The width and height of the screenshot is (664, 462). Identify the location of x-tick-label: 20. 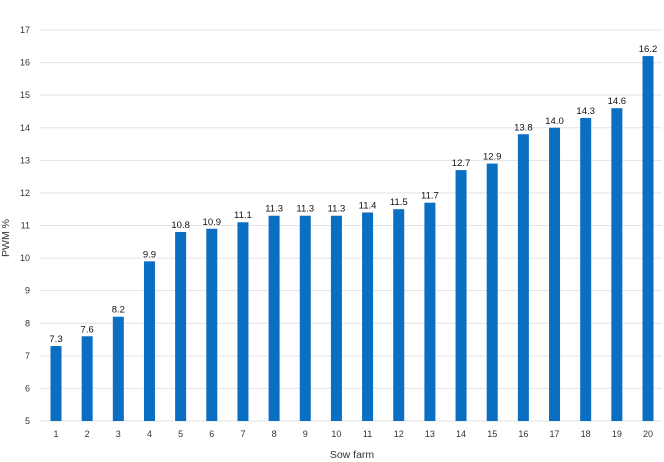
(648, 434).